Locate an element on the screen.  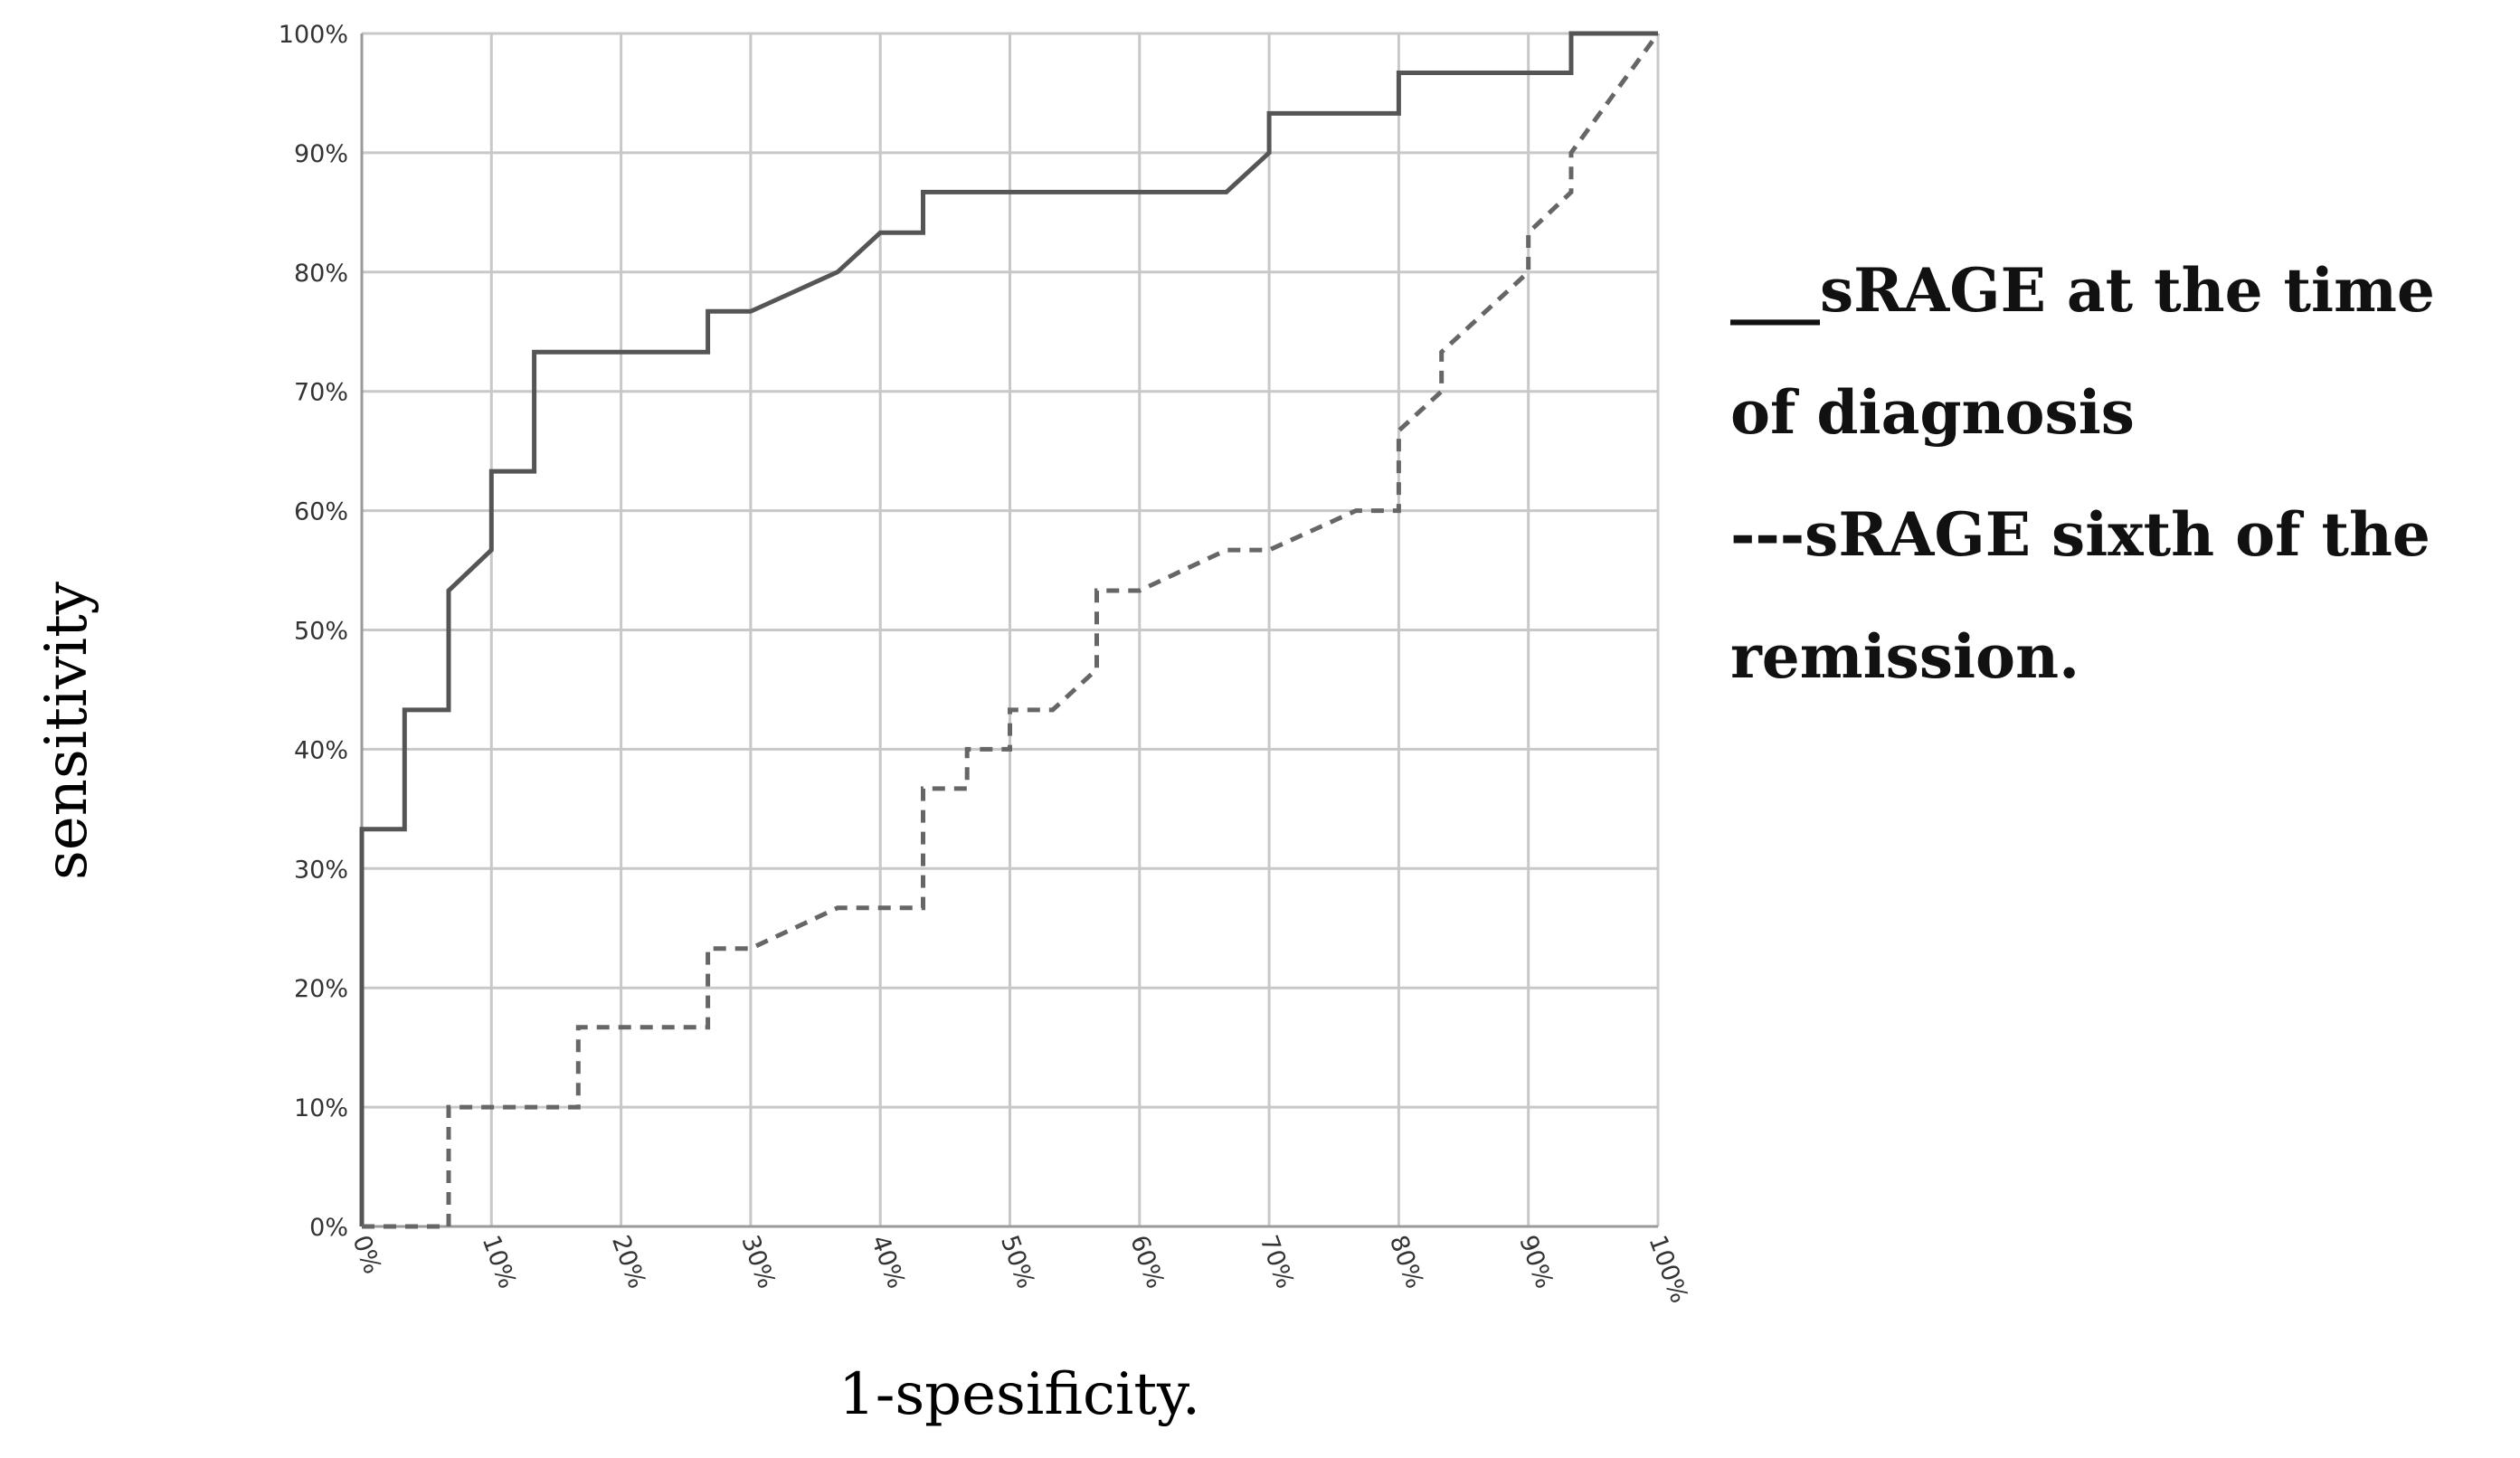
x-tick-label: 80% is located at coordinates (1406, 1262).